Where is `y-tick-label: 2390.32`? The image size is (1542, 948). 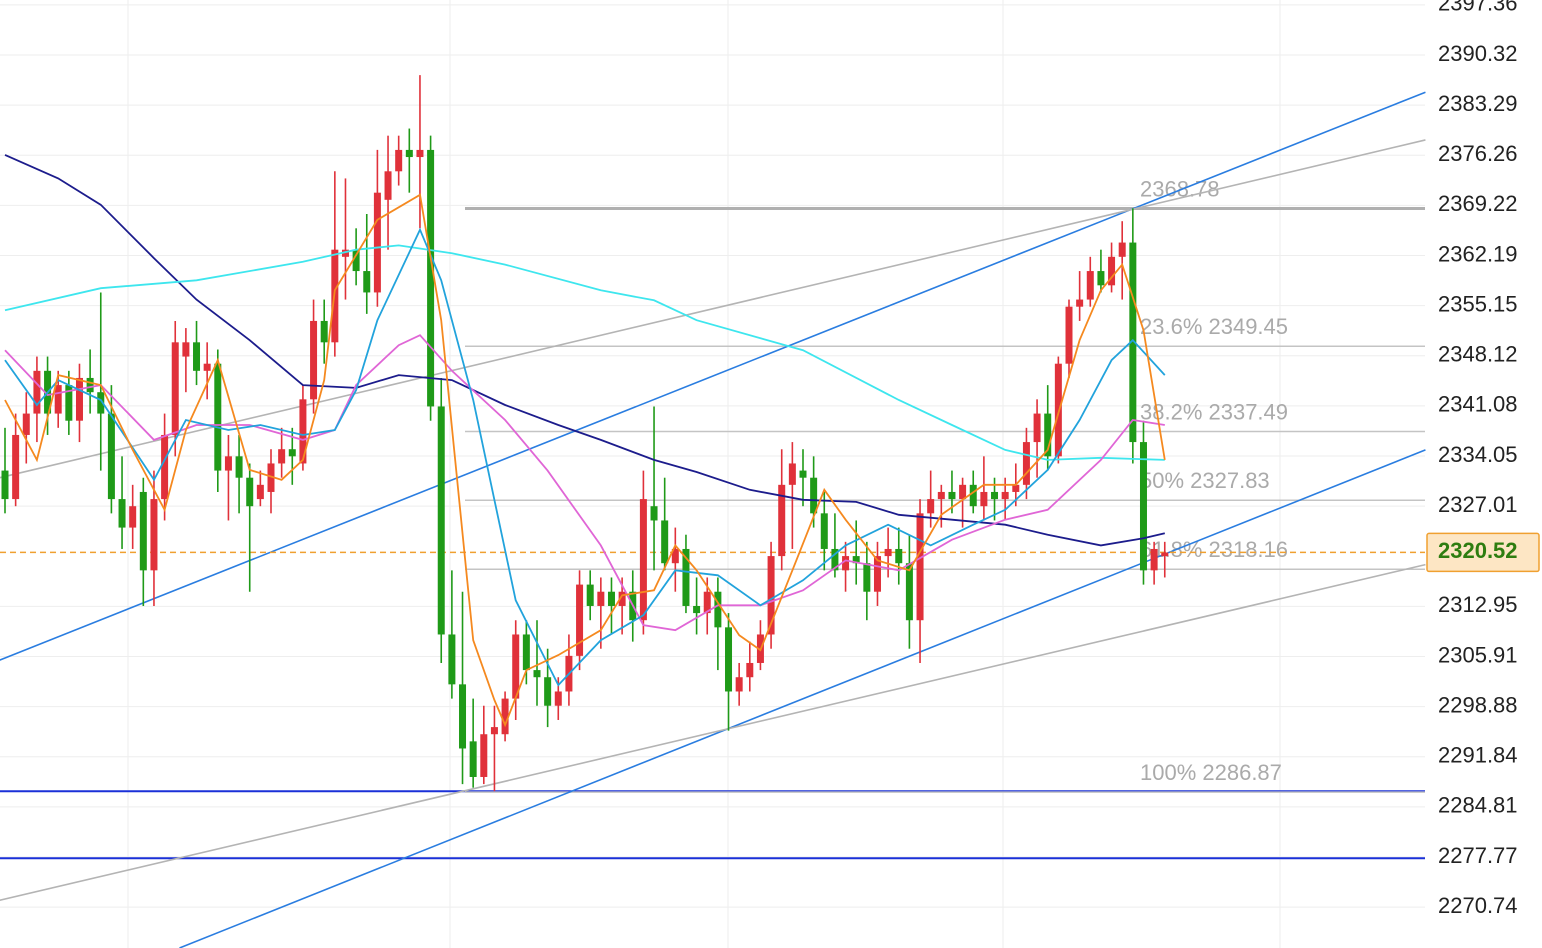 y-tick-label: 2390.32 is located at coordinates (1478, 53).